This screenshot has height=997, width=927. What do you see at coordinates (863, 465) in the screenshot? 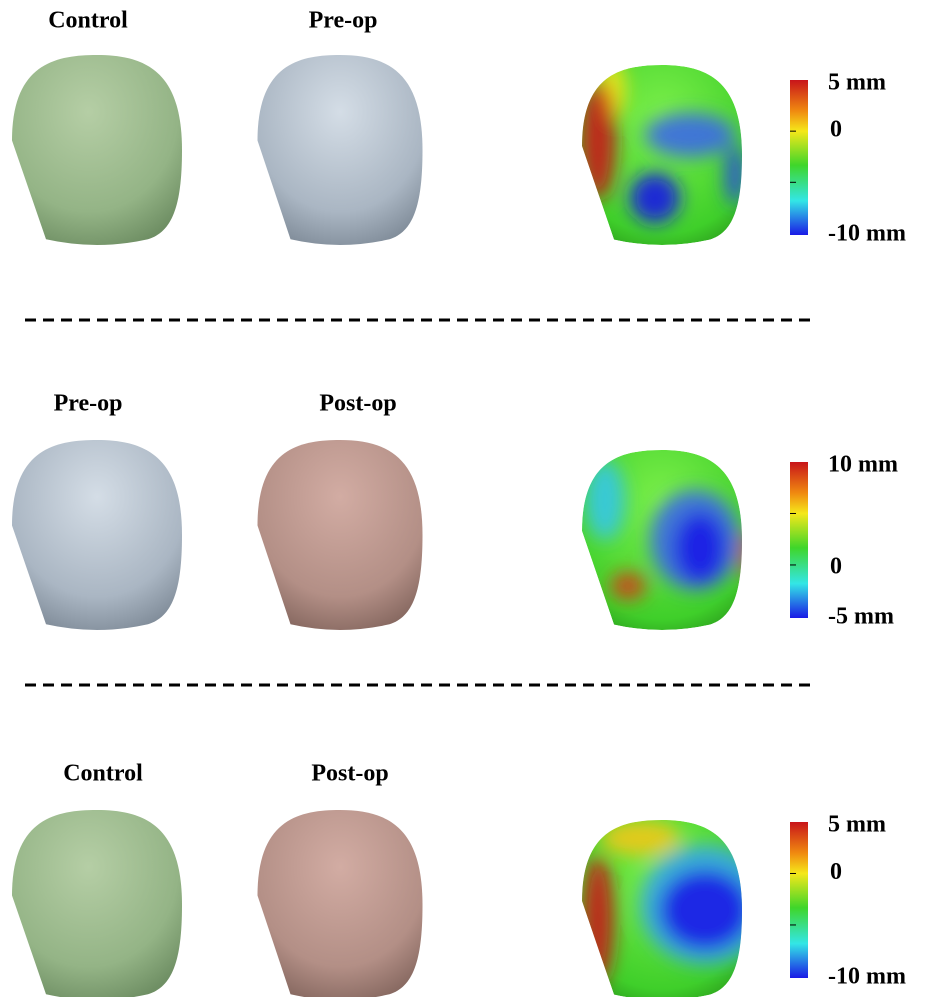
I see `scale-top: 10 mm` at bounding box center [863, 465].